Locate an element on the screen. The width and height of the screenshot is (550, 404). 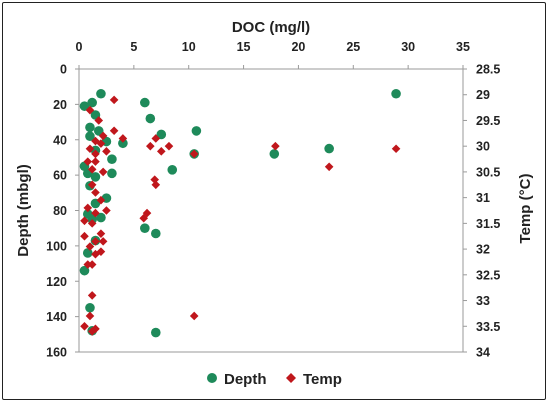
legend-marker-temp is located at coordinates (291, 378).